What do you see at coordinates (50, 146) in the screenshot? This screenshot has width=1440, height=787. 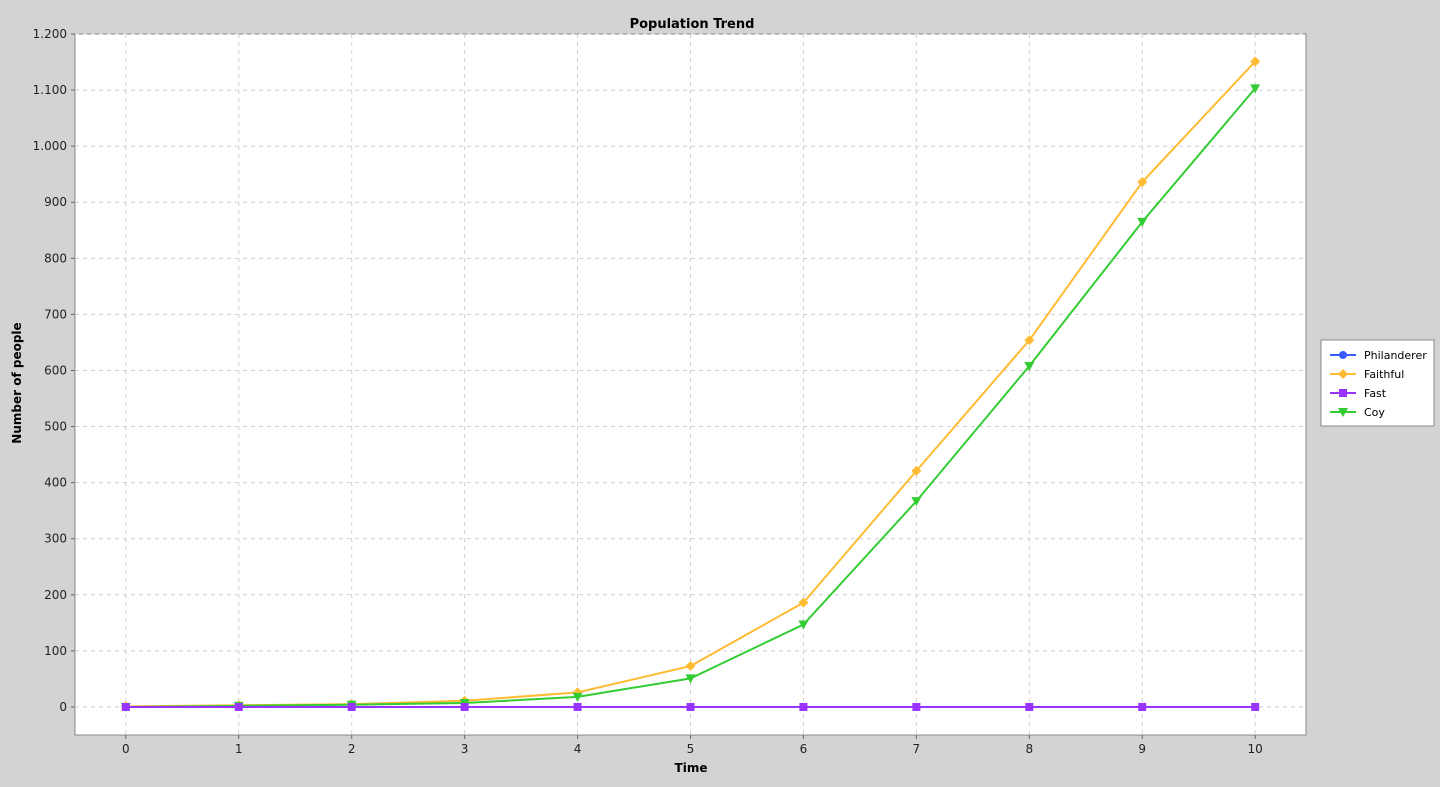 I see `y-tick-label: 1.000` at bounding box center [50, 146].